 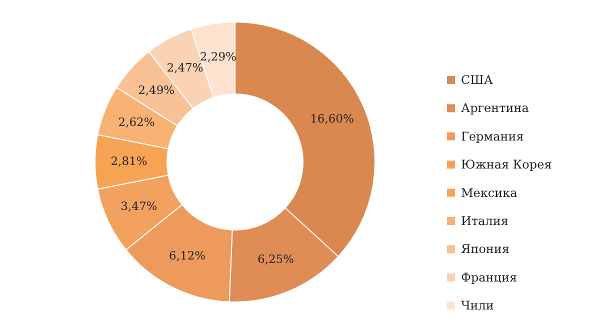 What do you see at coordinates (484, 221) in the screenshot?
I see `legend-label: Италия` at bounding box center [484, 221].